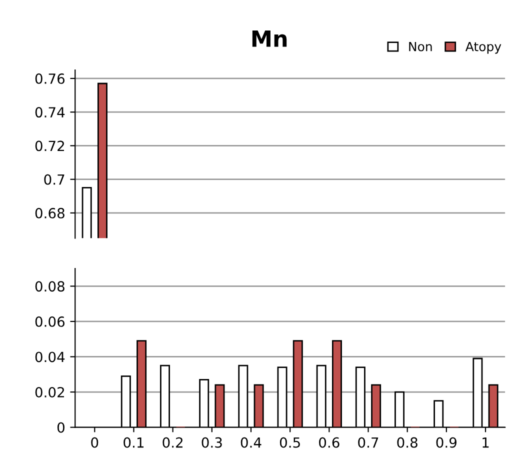  What do you see at coordinates (134, 442) in the screenshot?
I see `x-tick-label: 0.1` at bounding box center [134, 442].